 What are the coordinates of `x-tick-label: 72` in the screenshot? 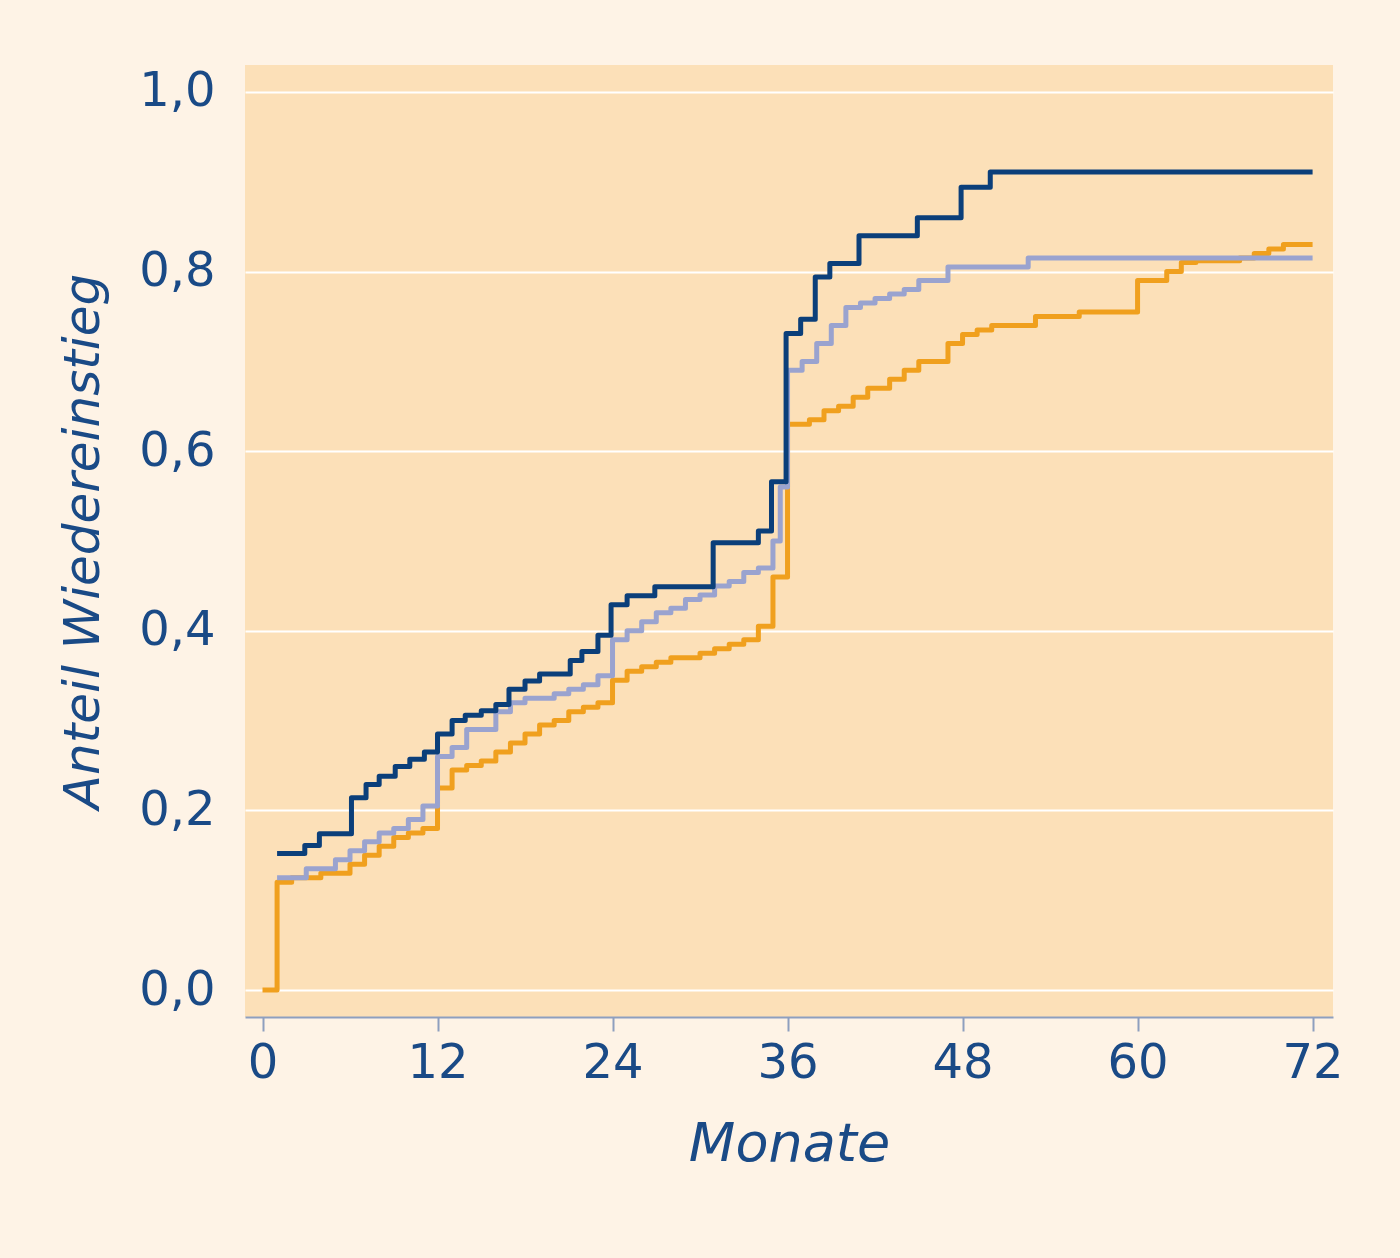 It's located at (1313, 1060).